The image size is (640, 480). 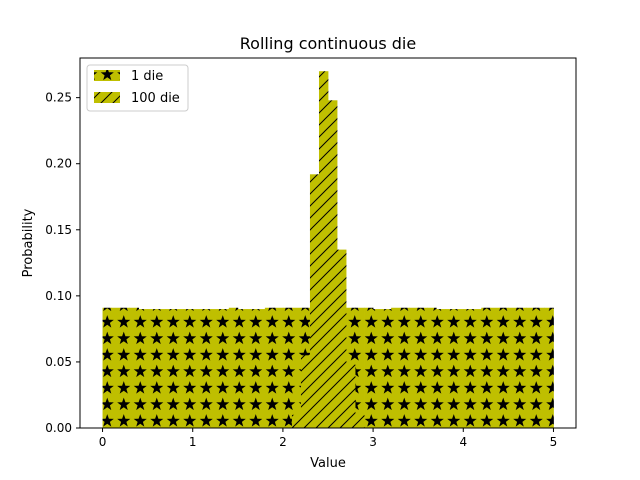 What do you see at coordinates (137, 88) in the screenshot?
I see `legend: 1 die 100 die` at bounding box center [137, 88].